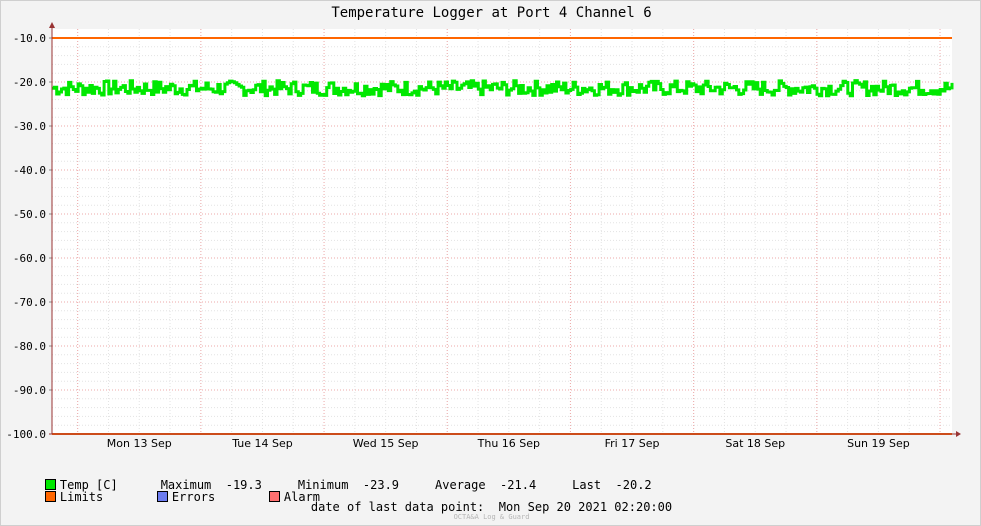 Image resolution: width=981 pixels, height=526 pixels. I want to click on x-tick-label: Fri 17 Sep, so click(632, 443).